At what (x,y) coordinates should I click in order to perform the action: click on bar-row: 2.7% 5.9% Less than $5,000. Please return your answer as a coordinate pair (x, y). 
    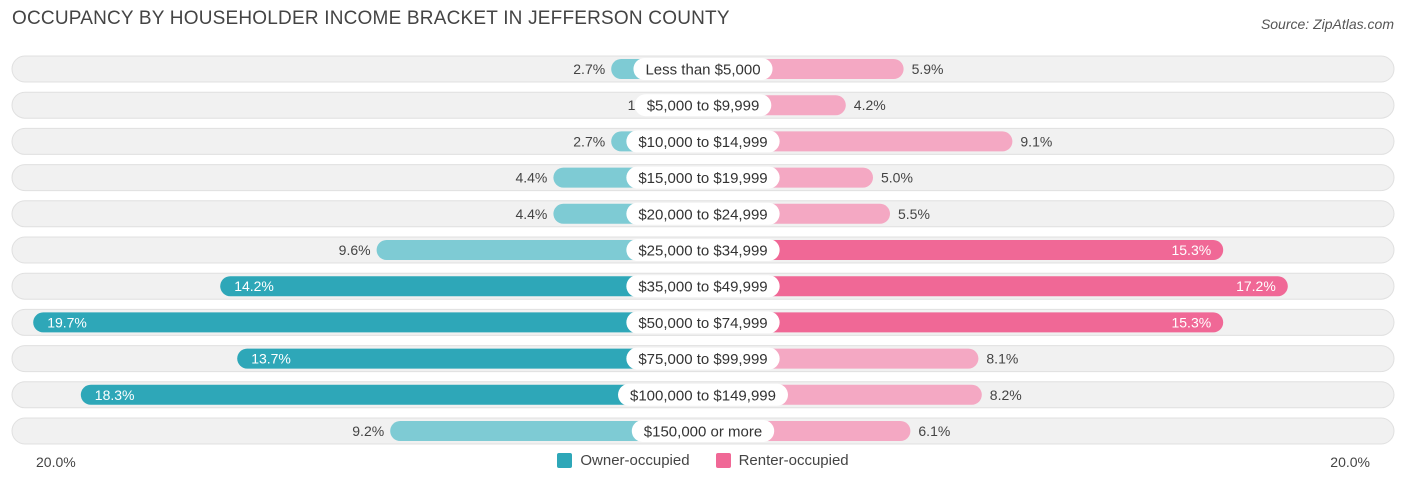
    Looking at the image, I should click on (703, 69).